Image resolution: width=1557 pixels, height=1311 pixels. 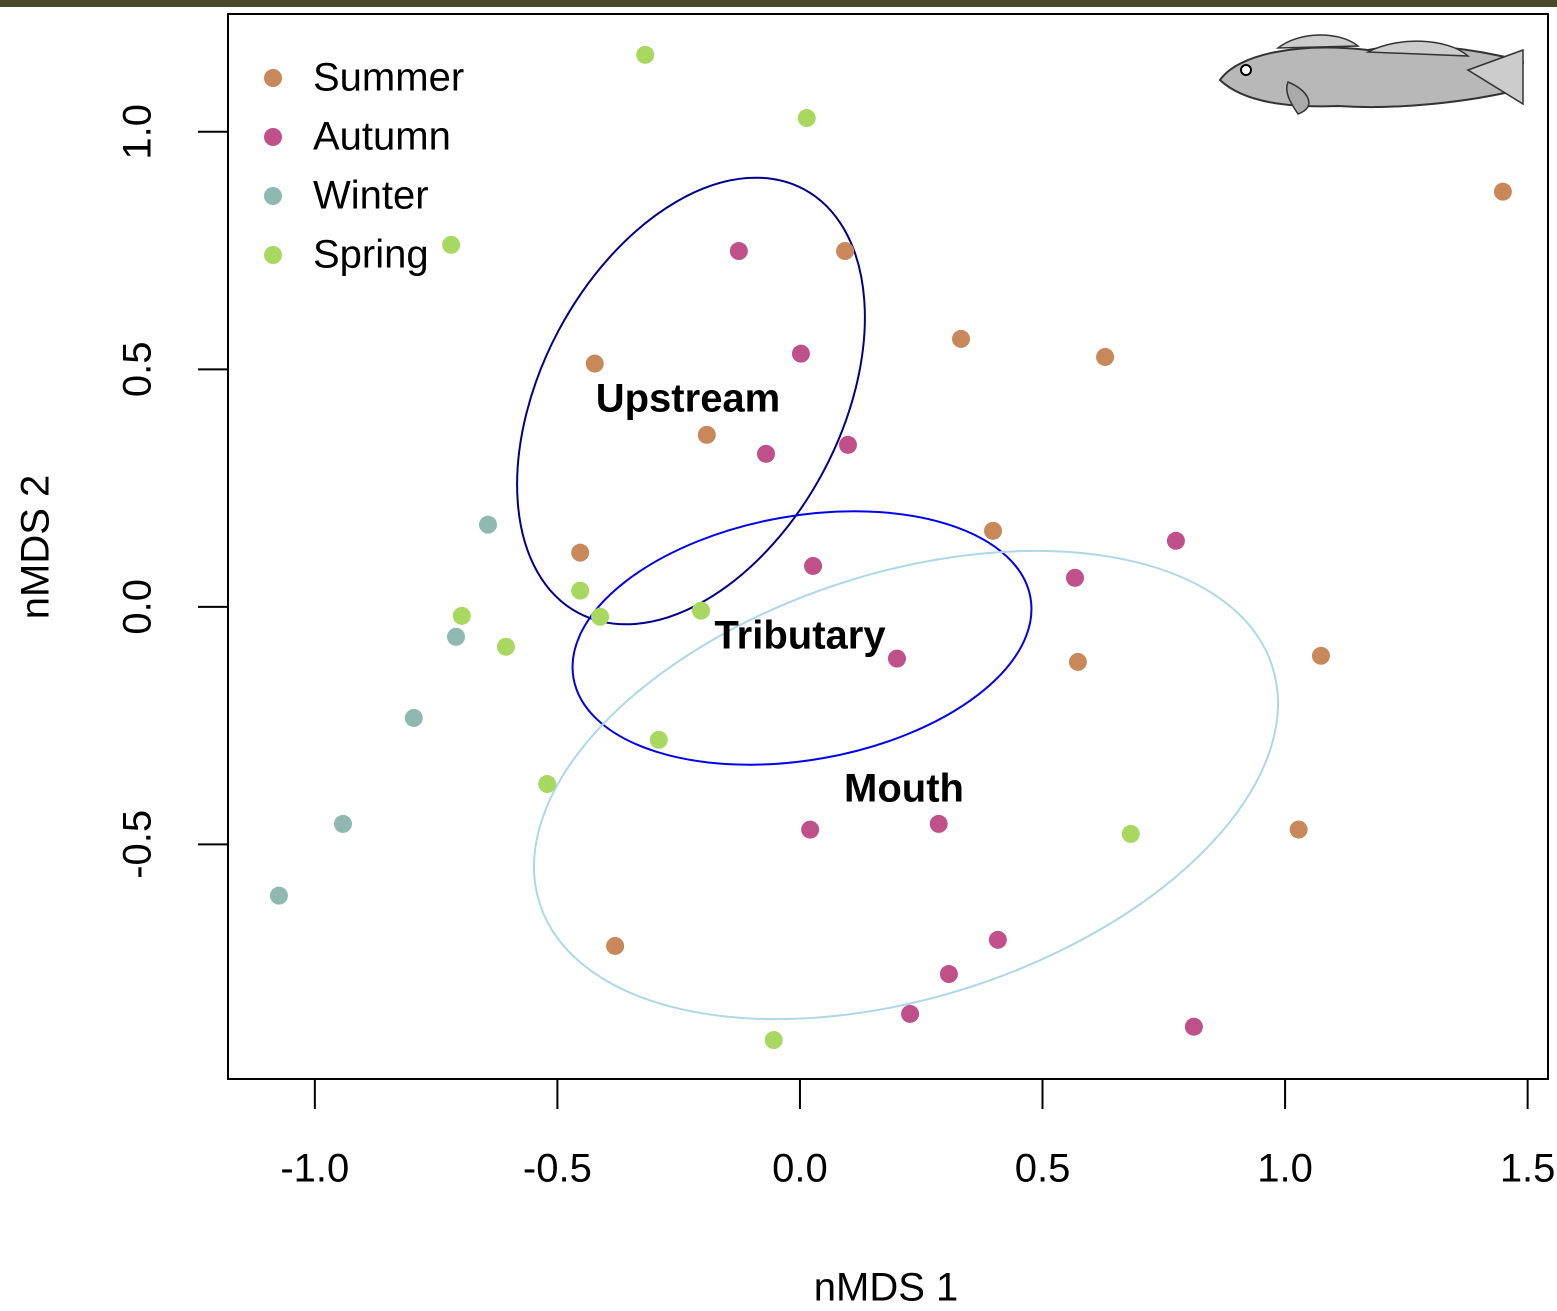 What do you see at coordinates (1043, 1169) in the screenshot?
I see `x-tick-label: 0.5` at bounding box center [1043, 1169].